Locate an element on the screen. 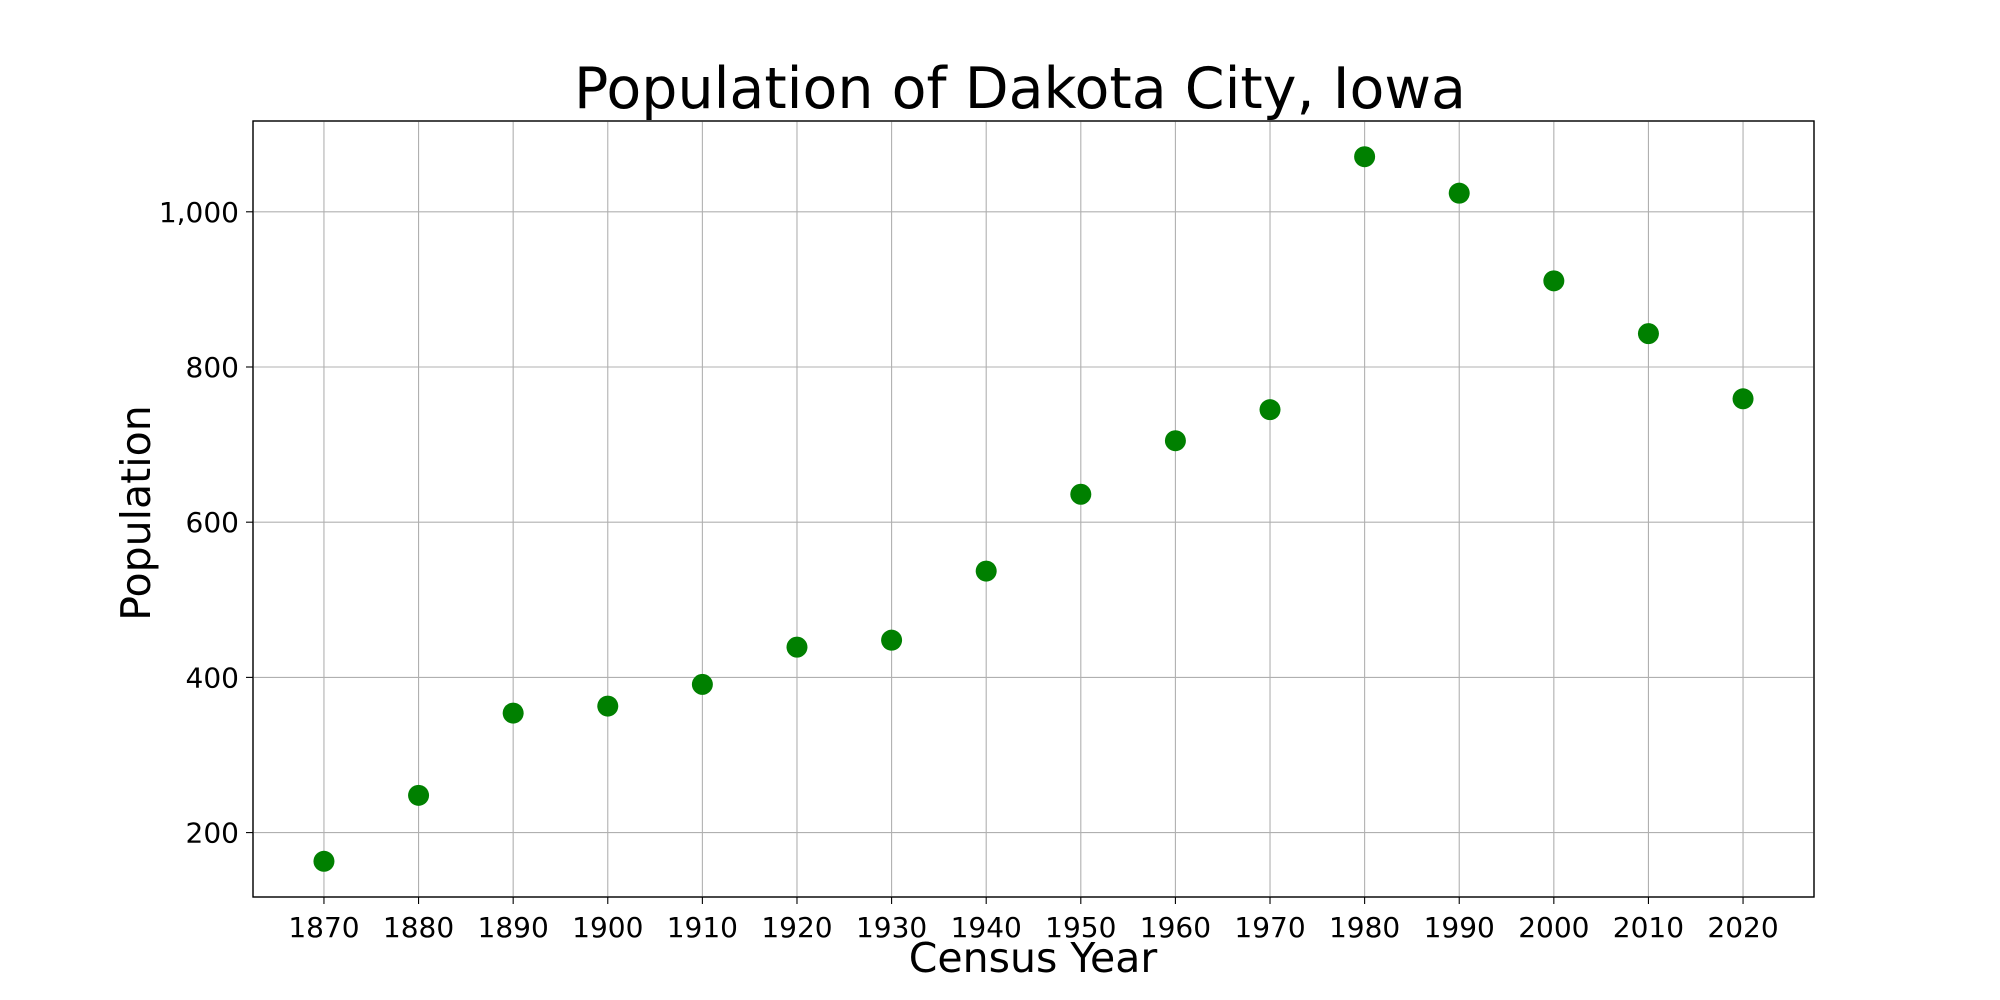  y-tick-label: 200 is located at coordinates (212, 833).